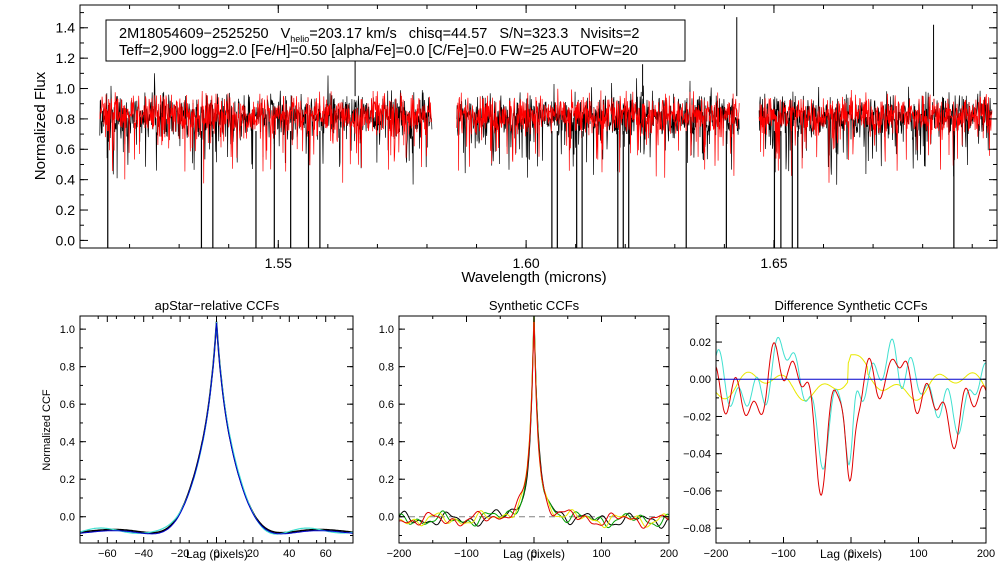 The width and height of the screenshot is (1008, 581). Describe the element at coordinates (66, 28) in the screenshot. I see `spectrum-ytick-label: 1.4` at that location.